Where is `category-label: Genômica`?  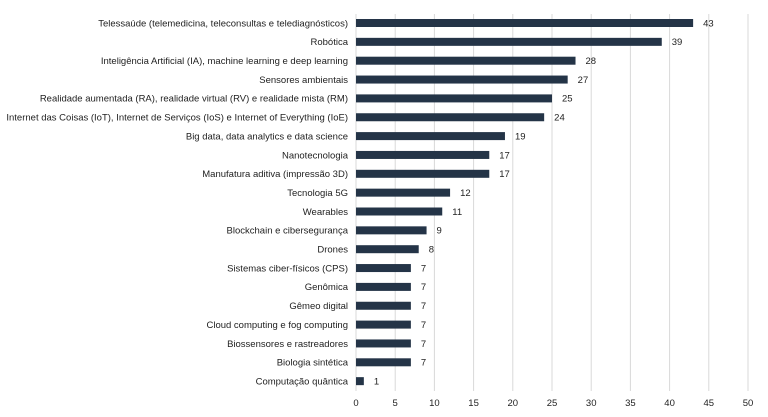
category-label: Genômica is located at coordinates (327, 287).